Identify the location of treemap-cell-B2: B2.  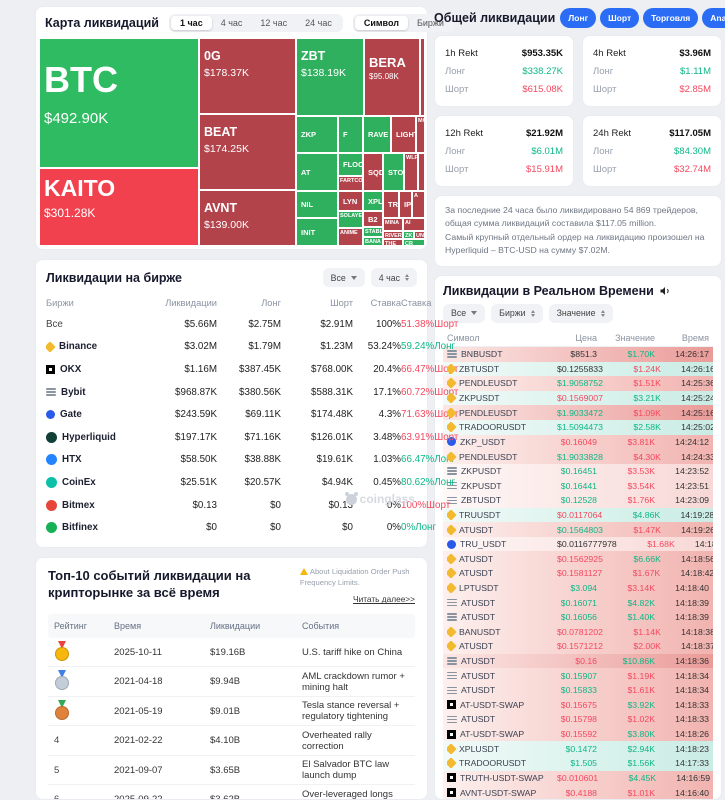
(373, 219).